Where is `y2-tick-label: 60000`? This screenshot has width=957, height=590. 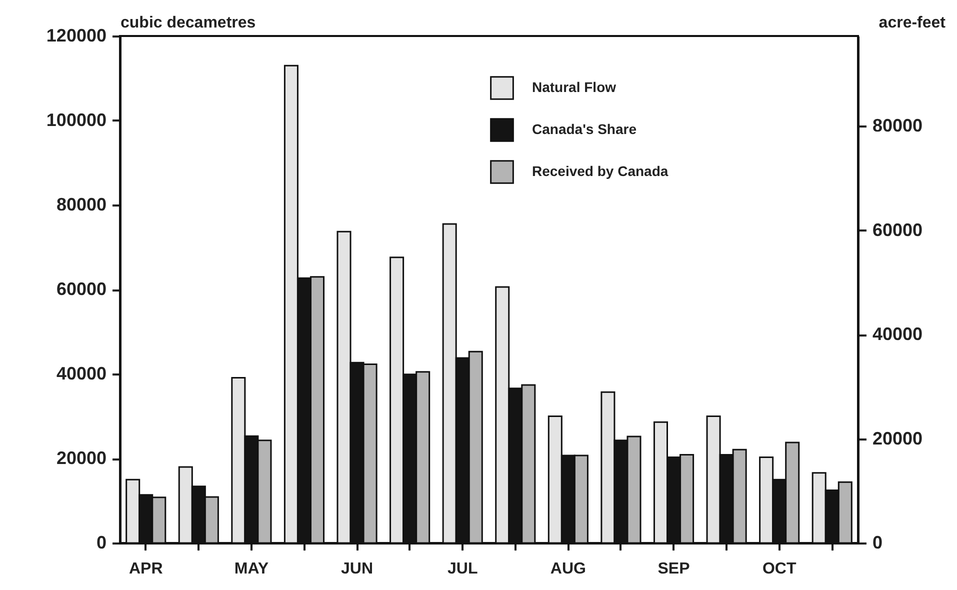 y2-tick-label: 60000 is located at coordinates (897, 230).